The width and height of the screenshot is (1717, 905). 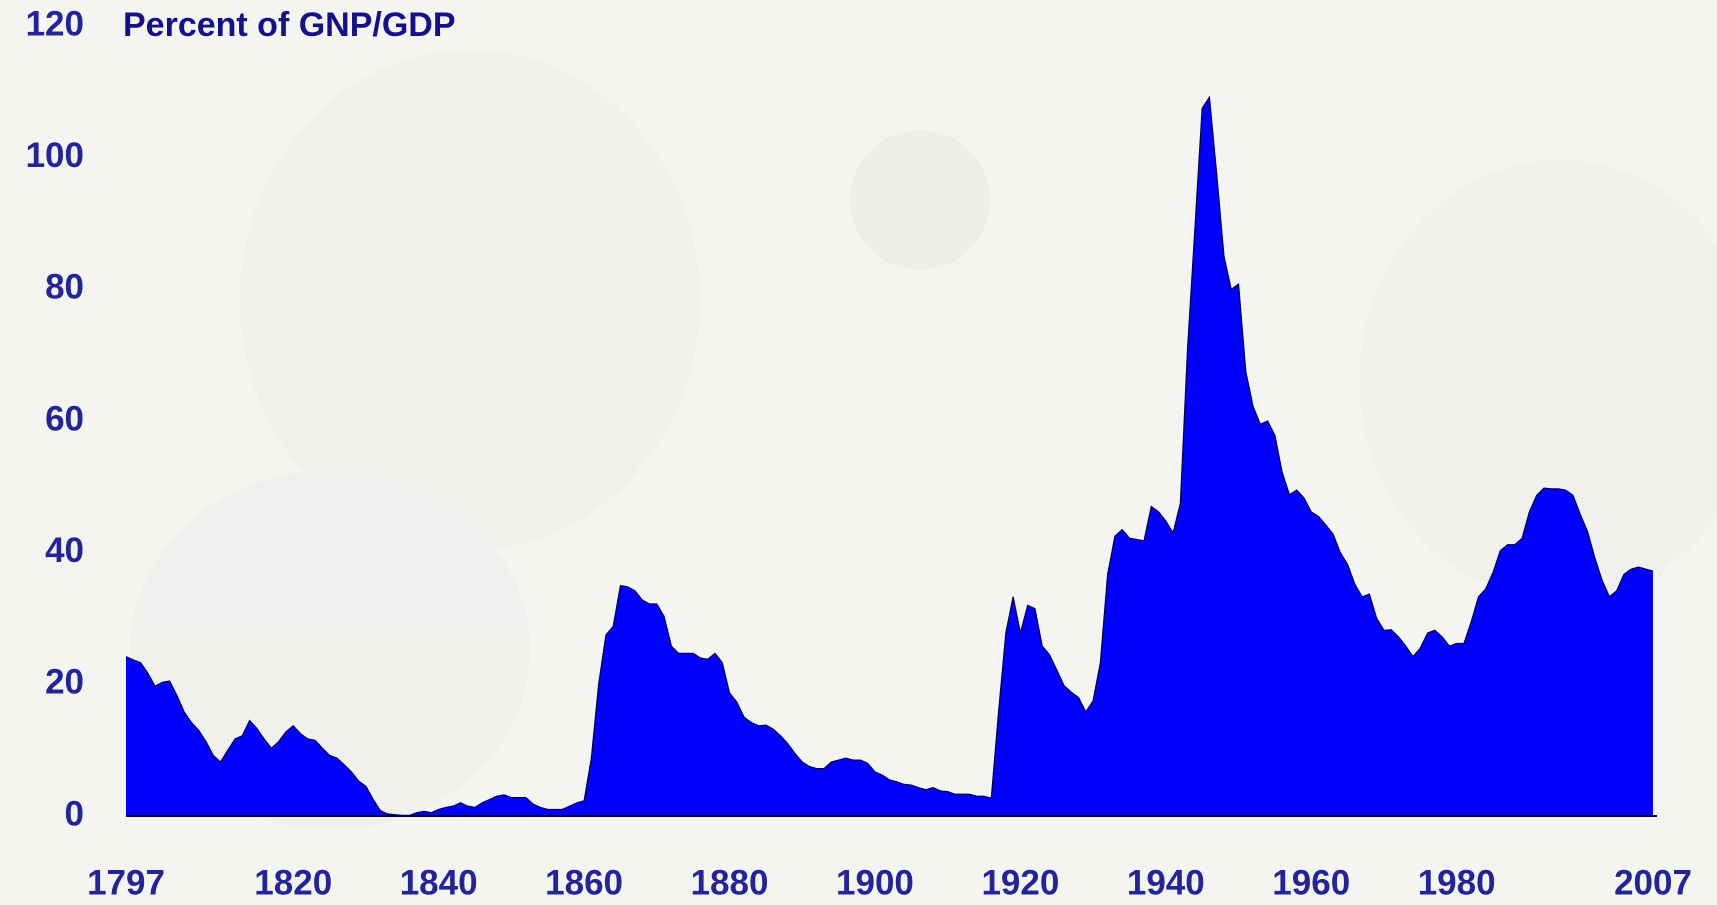 What do you see at coordinates (584, 882) in the screenshot?
I see `x-tick-label: 1860` at bounding box center [584, 882].